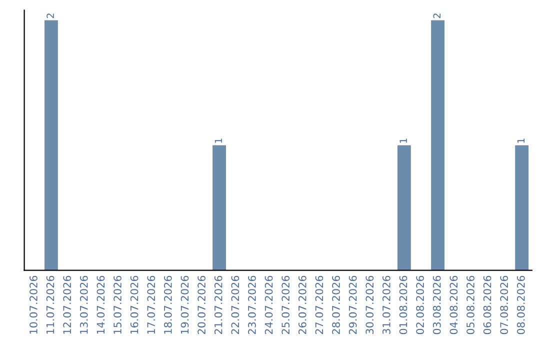  Describe the element at coordinates (386, 305) in the screenshot. I see `x-tick-label: 31.07.2026` at that location.